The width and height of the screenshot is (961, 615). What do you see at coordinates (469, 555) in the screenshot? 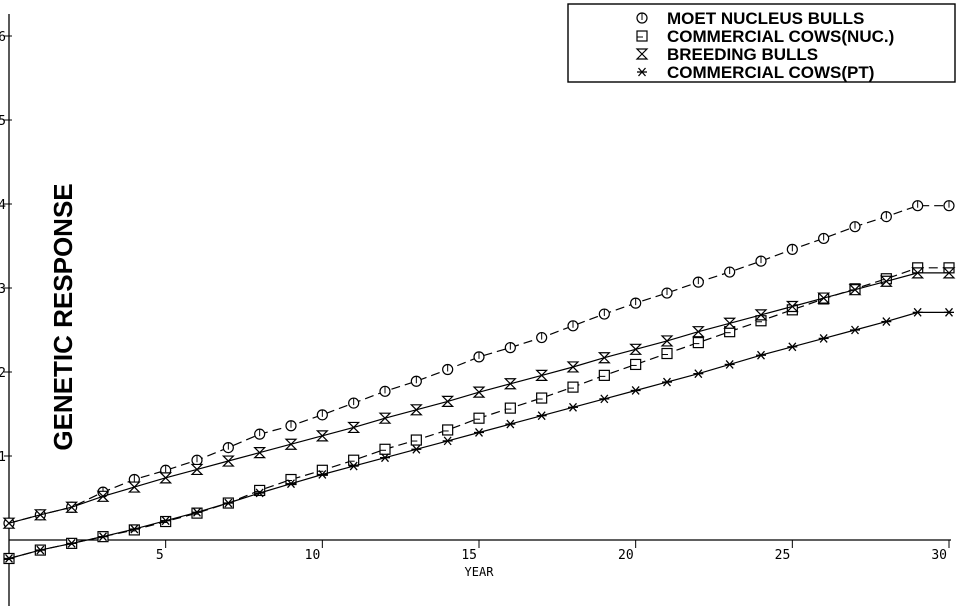
I see `x-tick-label: 15` at bounding box center [469, 555].